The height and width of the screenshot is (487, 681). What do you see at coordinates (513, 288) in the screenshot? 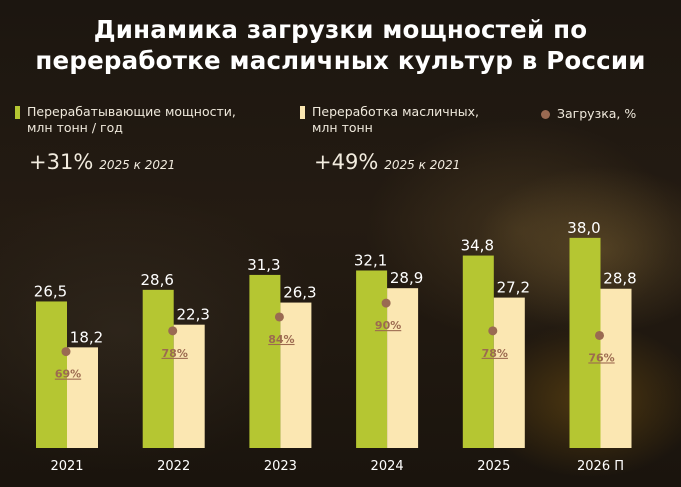
I see `value-label-processing: 27,2` at bounding box center [513, 288].